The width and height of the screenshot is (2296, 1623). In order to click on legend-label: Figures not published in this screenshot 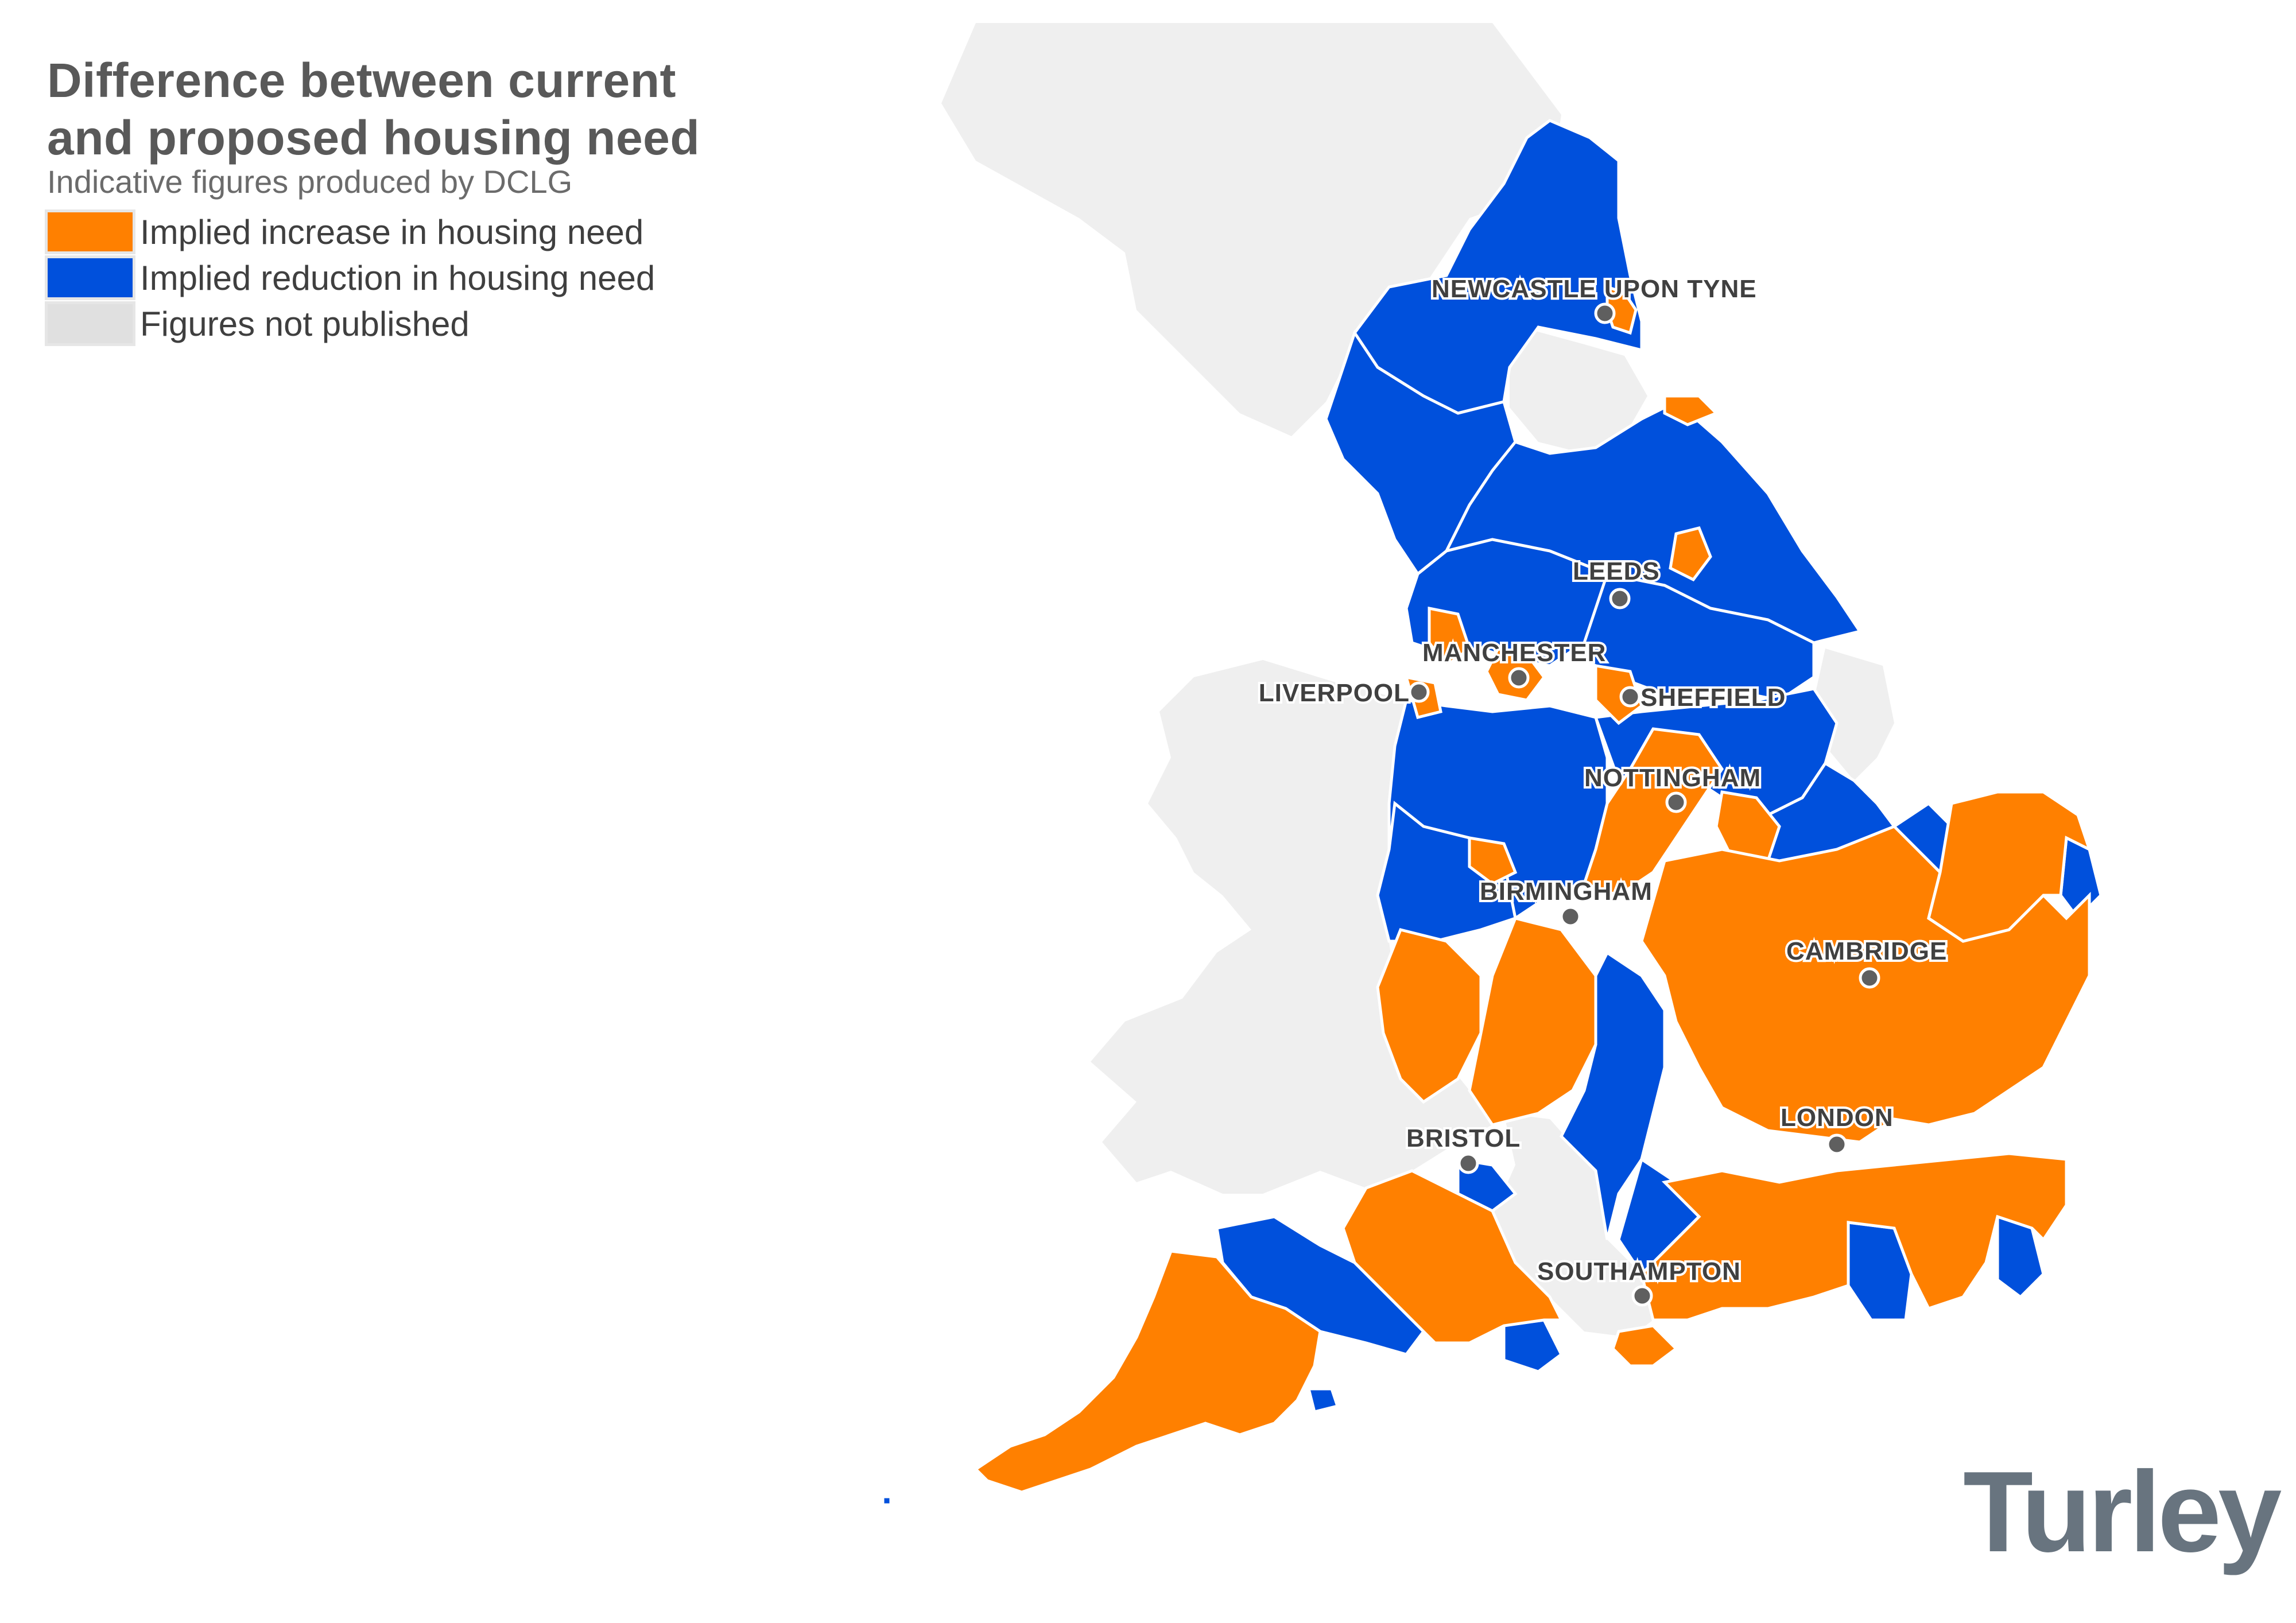, I will do `click(305, 323)`.